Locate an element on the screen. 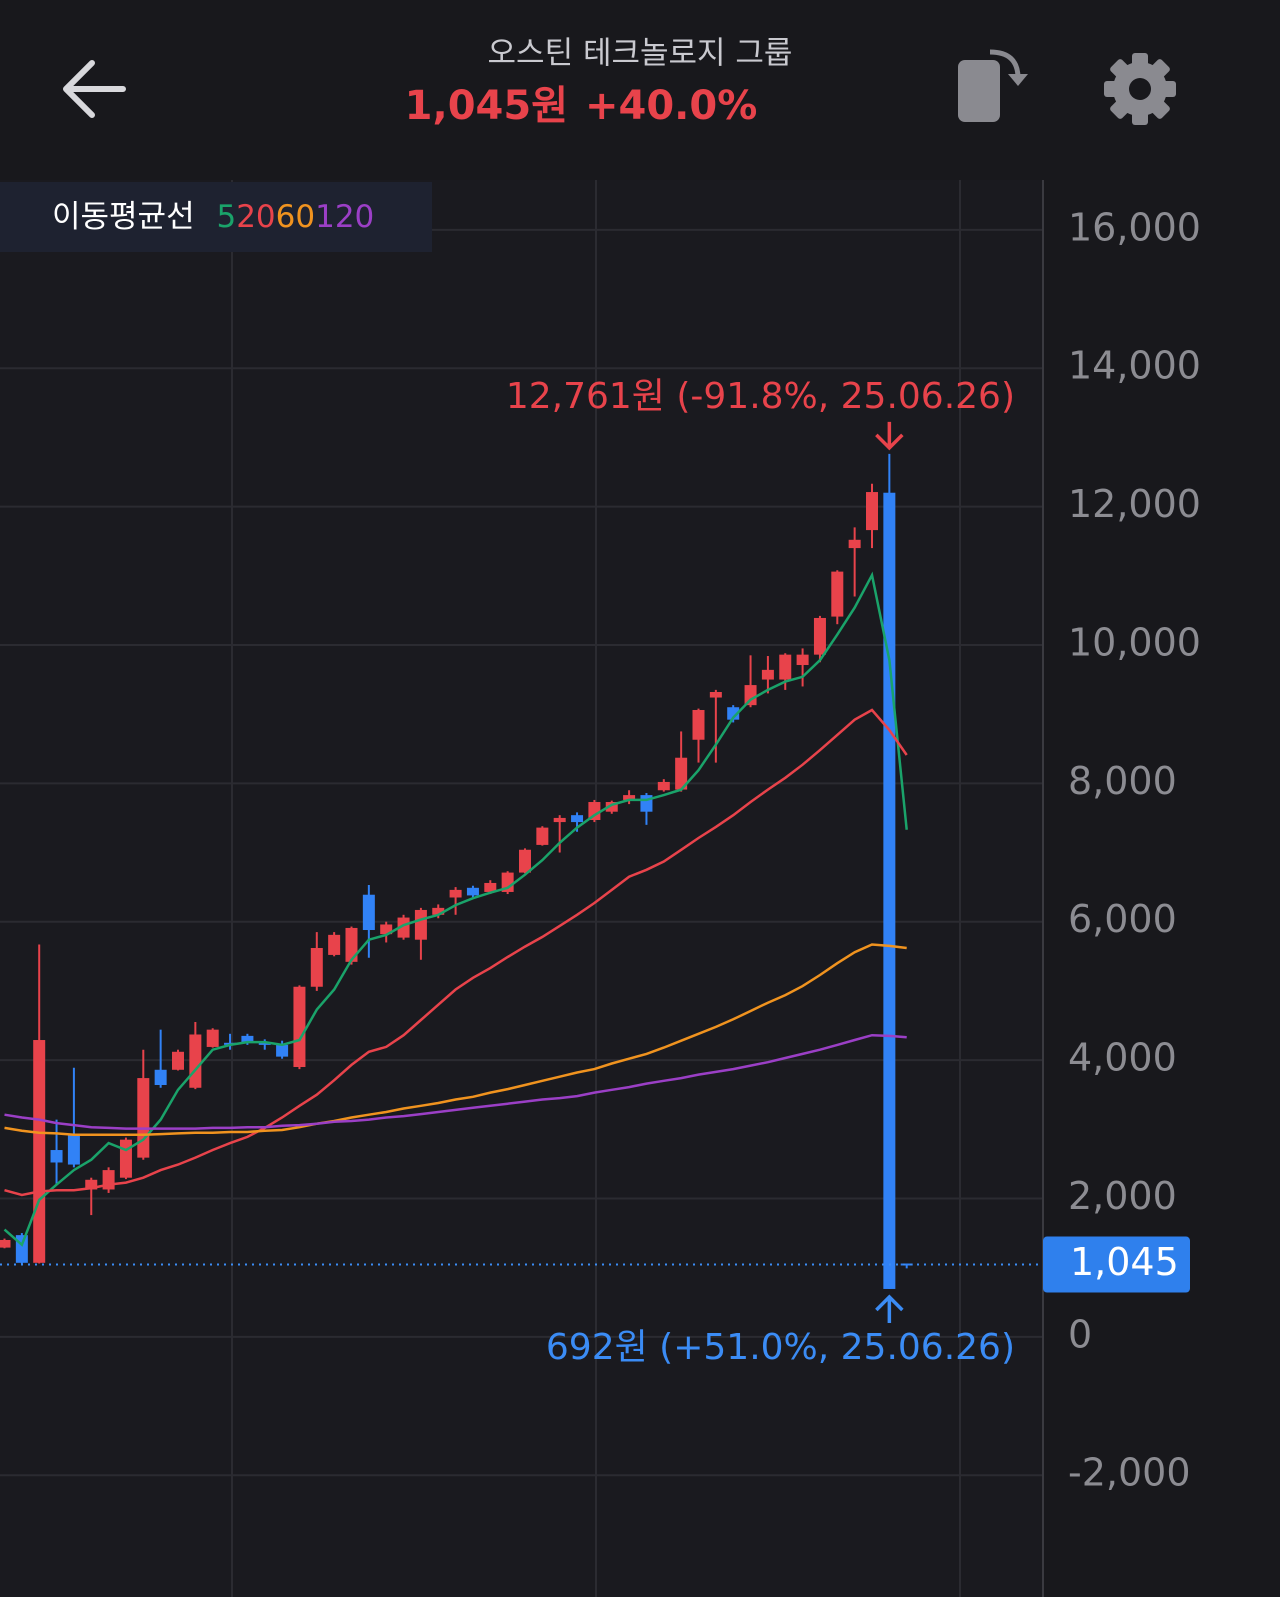 The height and width of the screenshot is (1597, 1280). y-tick-label: 6,000 is located at coordinates (1122, 919).